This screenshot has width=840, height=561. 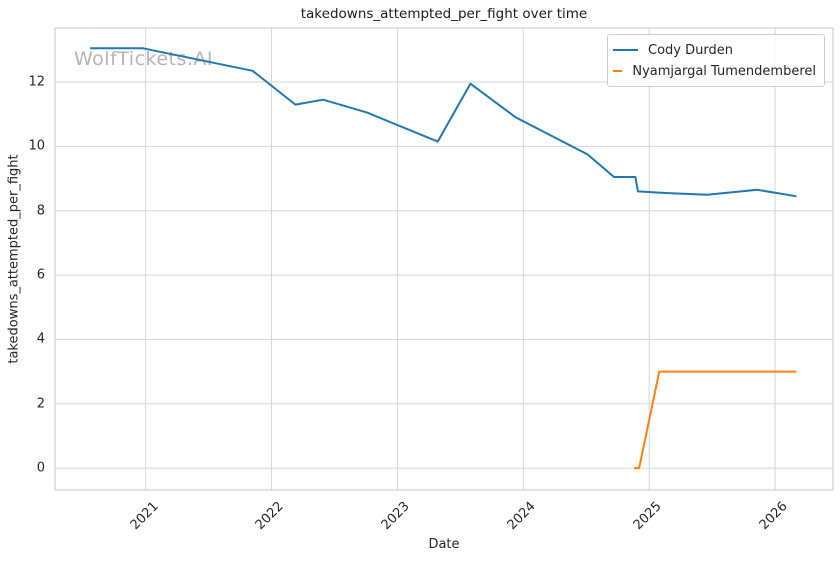 I want to click on series-line-nyamjargal-tumendemberel, so click(x=715, y=420).